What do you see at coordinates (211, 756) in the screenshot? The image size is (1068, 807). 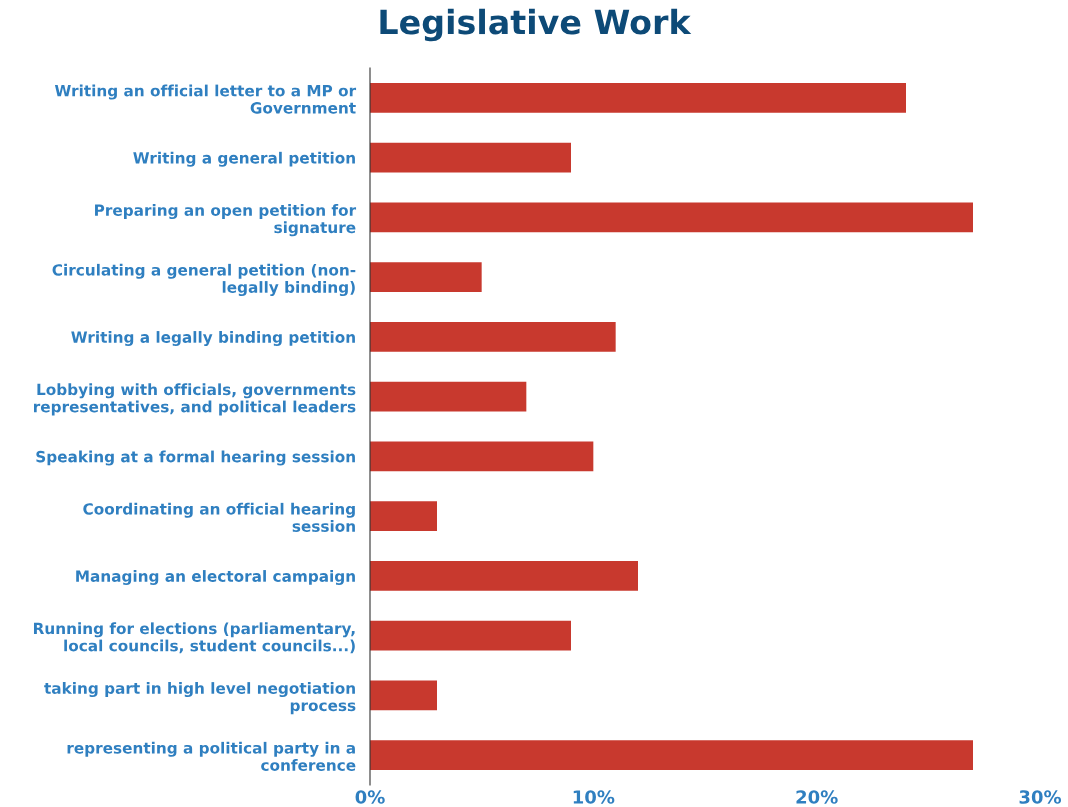 I see `y-tick-label: representing a political party in a conference` at bounding box center [211, 756].